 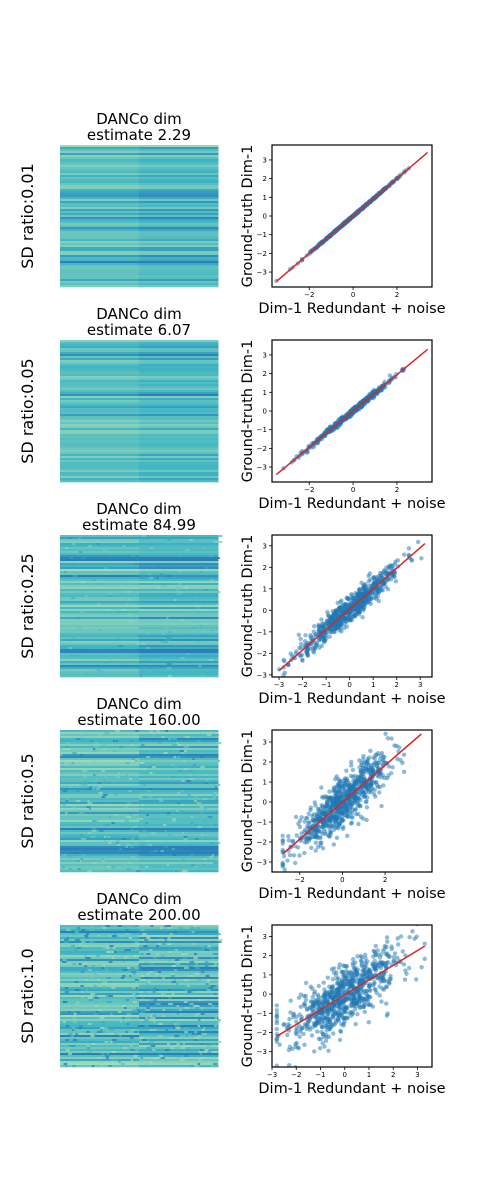 What do you see at coordinates (265, 217) in the screenshot?
I see `y-tick-label: 0` at bounding box center [265, 217].